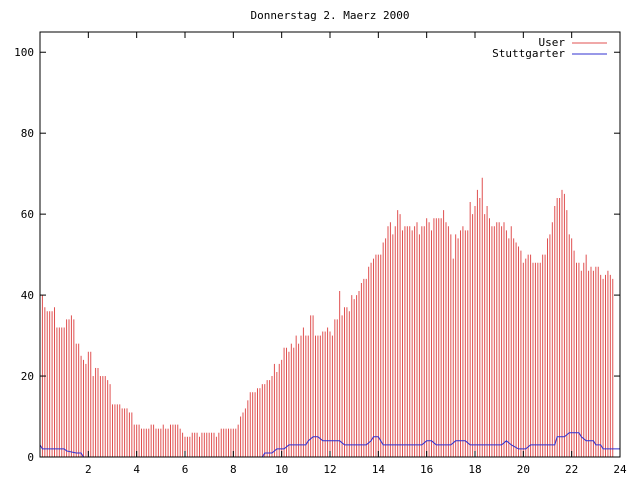 This screenshot has height=480, width=640. Describe the element at coordinates (281, 469) in the screenshot. I see `x-tick-label: 10` at that location.